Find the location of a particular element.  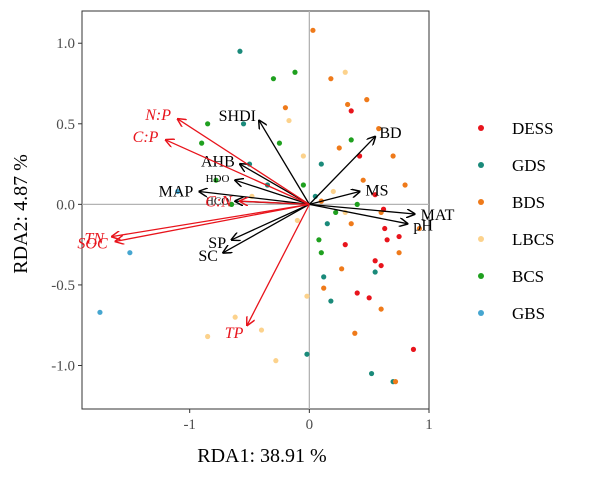

vector-label: SC is located at coordinates (208, 256).